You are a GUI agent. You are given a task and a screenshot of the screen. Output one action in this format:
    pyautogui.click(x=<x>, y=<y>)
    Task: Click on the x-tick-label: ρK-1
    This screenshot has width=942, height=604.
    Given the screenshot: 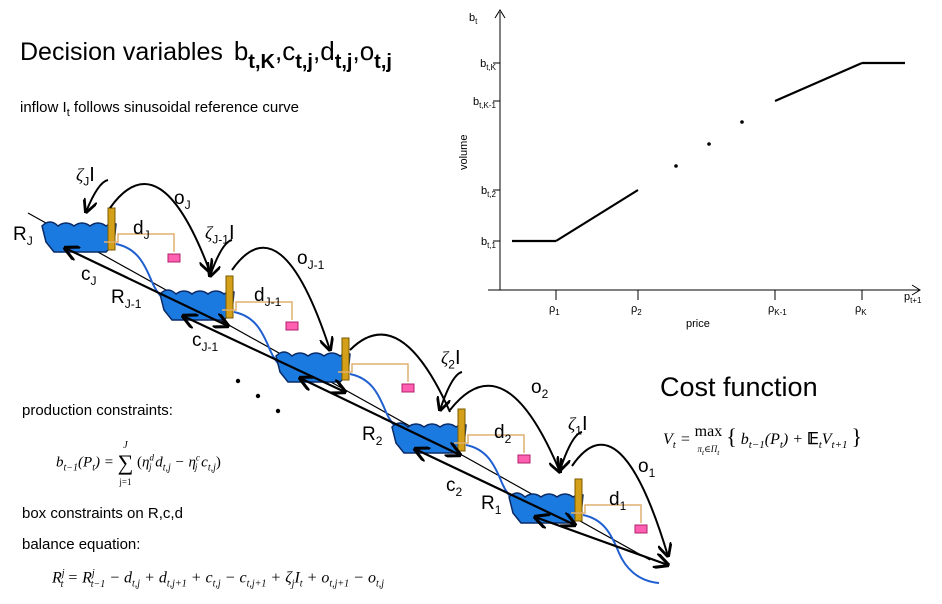 What is the action you would take?
    pyautogui.click(x=777, y=310)
    